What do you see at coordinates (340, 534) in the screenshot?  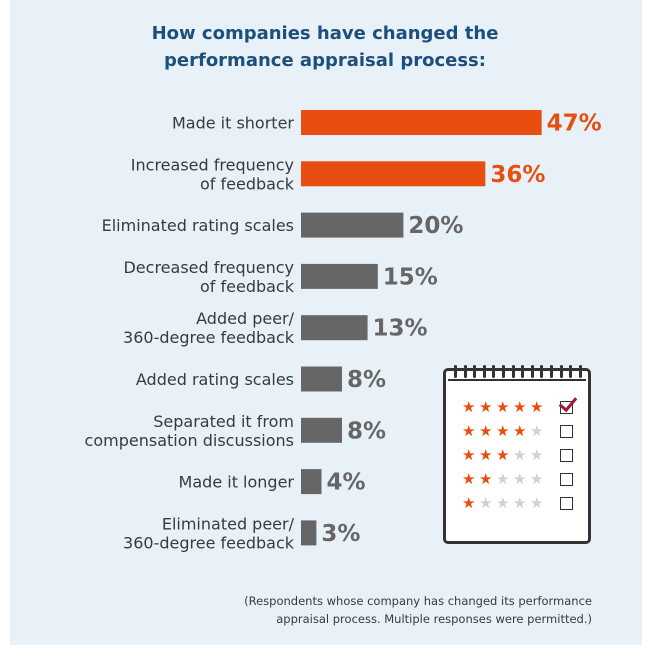 I see `value-label-8: 3%` at bounding box center [340, 534].